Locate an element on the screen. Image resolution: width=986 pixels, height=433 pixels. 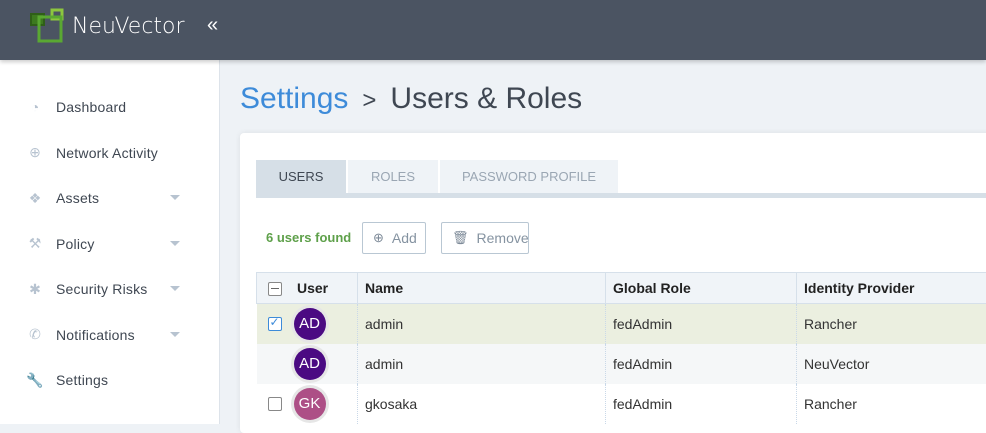
cubes-icon: ❖ is located at coordinates (35, 198).